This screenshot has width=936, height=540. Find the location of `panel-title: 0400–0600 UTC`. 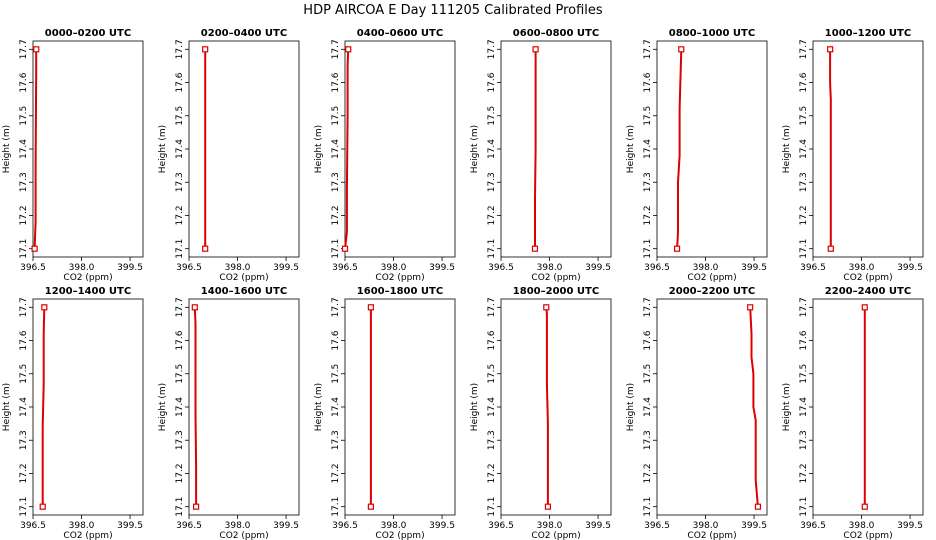

panel-title: 0400–0600 UTC is located at coordinates (400, 33).